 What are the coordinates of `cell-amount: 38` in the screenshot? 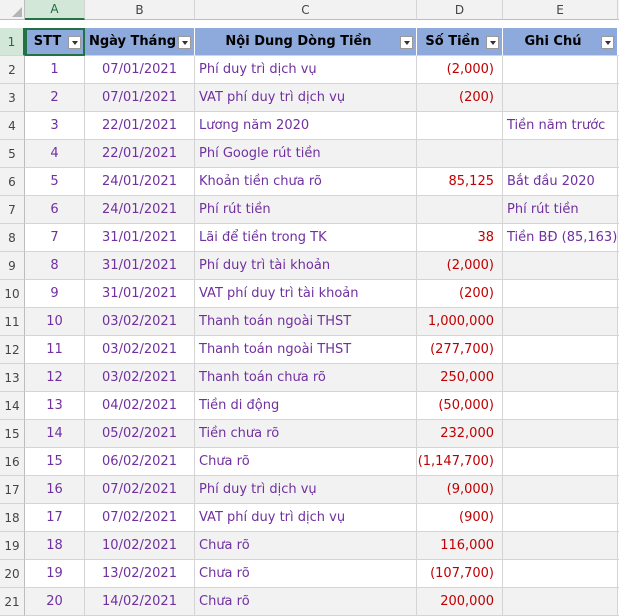 It's located at (460, 238).